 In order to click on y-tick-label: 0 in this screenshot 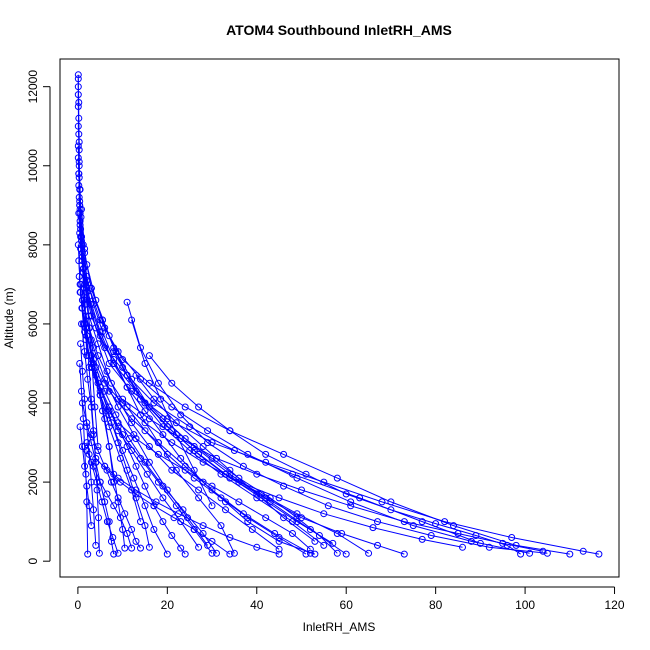, I will do `click(33, 561)`.